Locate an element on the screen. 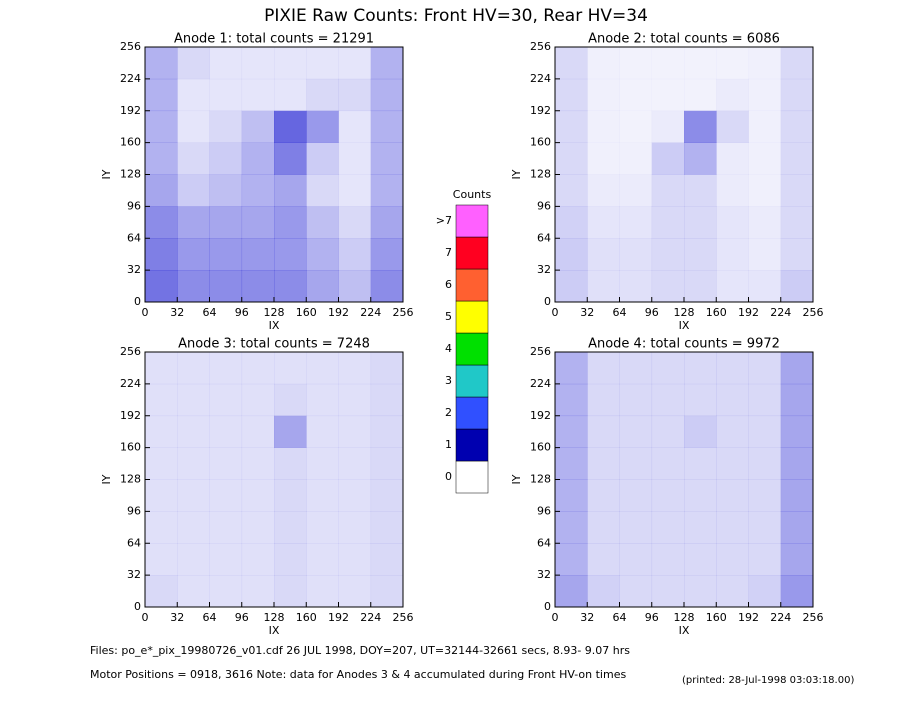  colorbar-label: 2 is located at coordinates (448, 412).